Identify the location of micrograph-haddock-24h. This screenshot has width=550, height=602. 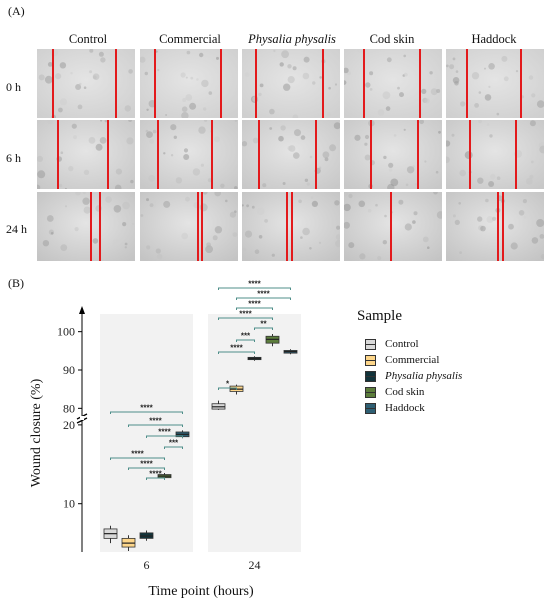
(495, 226).